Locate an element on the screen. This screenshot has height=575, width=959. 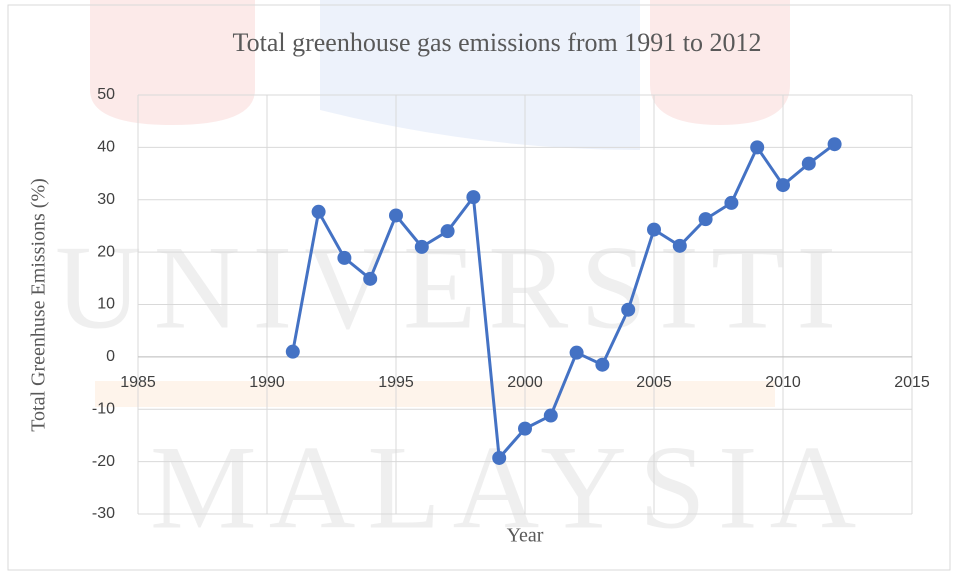
y-tick-label: 30 is located at coordinates (106, 199).